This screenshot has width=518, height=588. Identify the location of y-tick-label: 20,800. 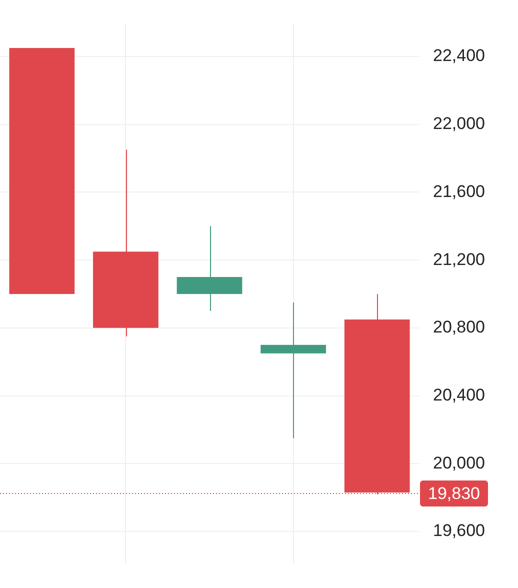
(459, 327).